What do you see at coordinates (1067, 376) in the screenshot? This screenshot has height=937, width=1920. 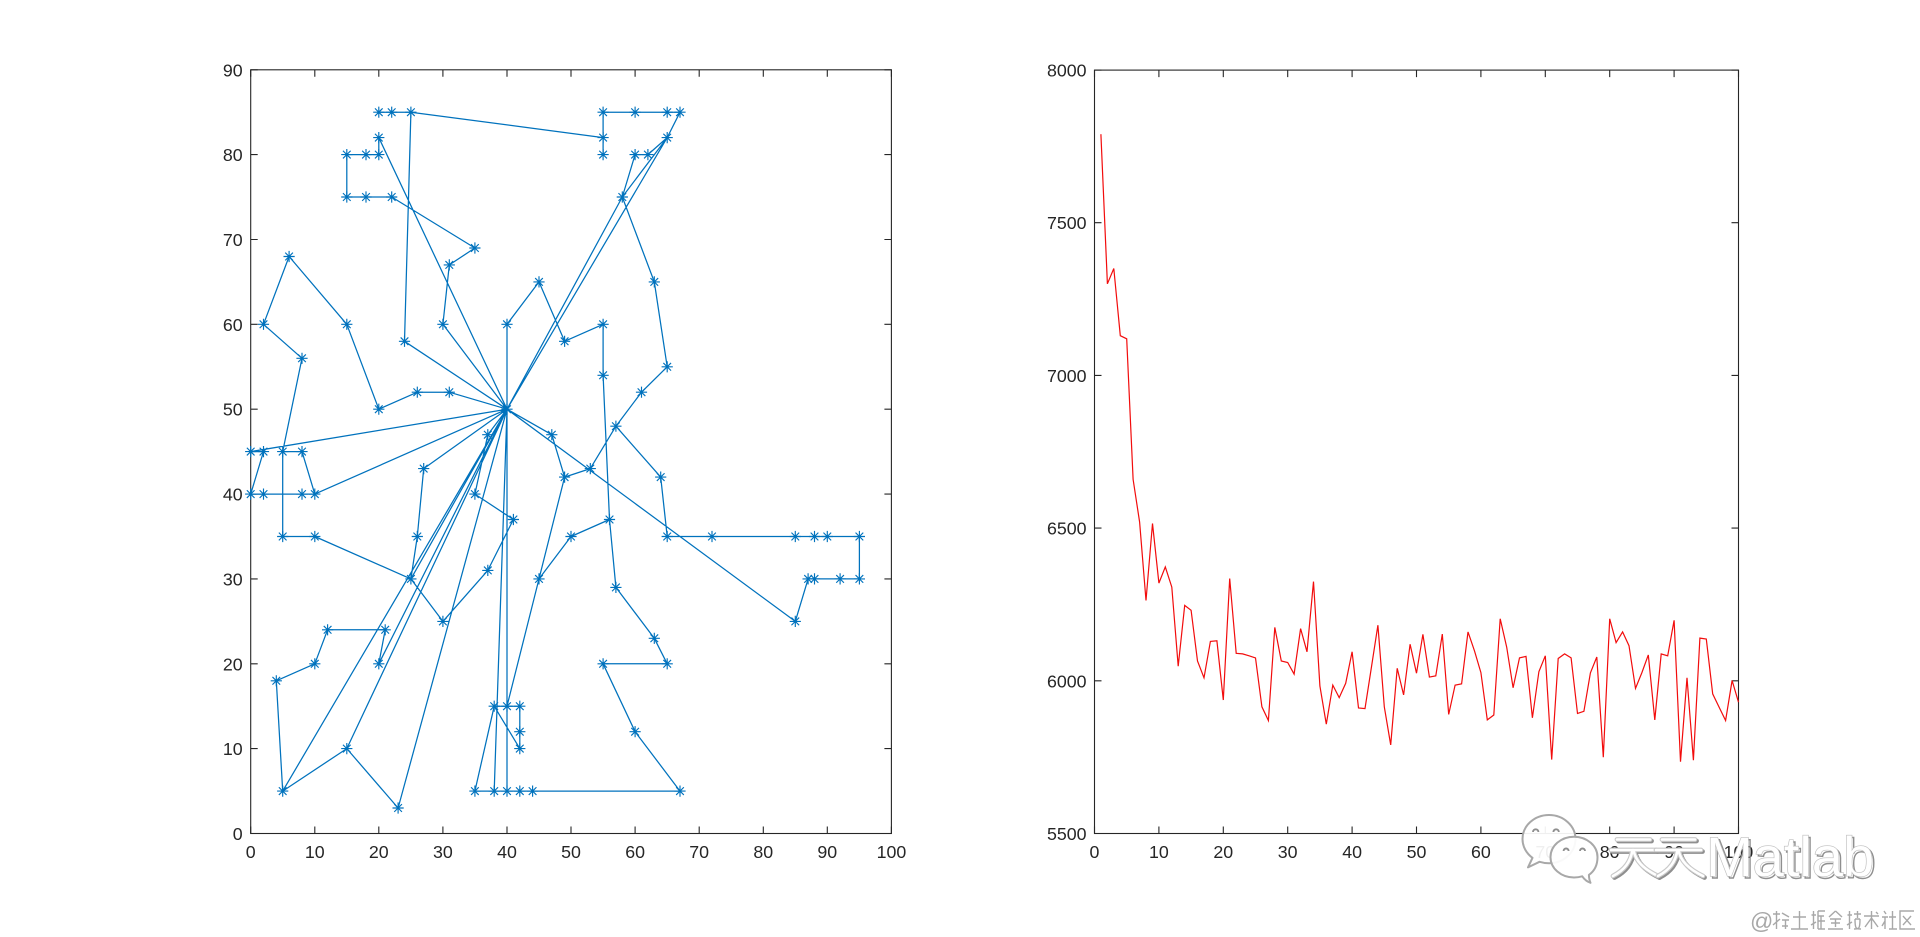 I see `svg-text: 7000` at bounding box center [1067, 376].